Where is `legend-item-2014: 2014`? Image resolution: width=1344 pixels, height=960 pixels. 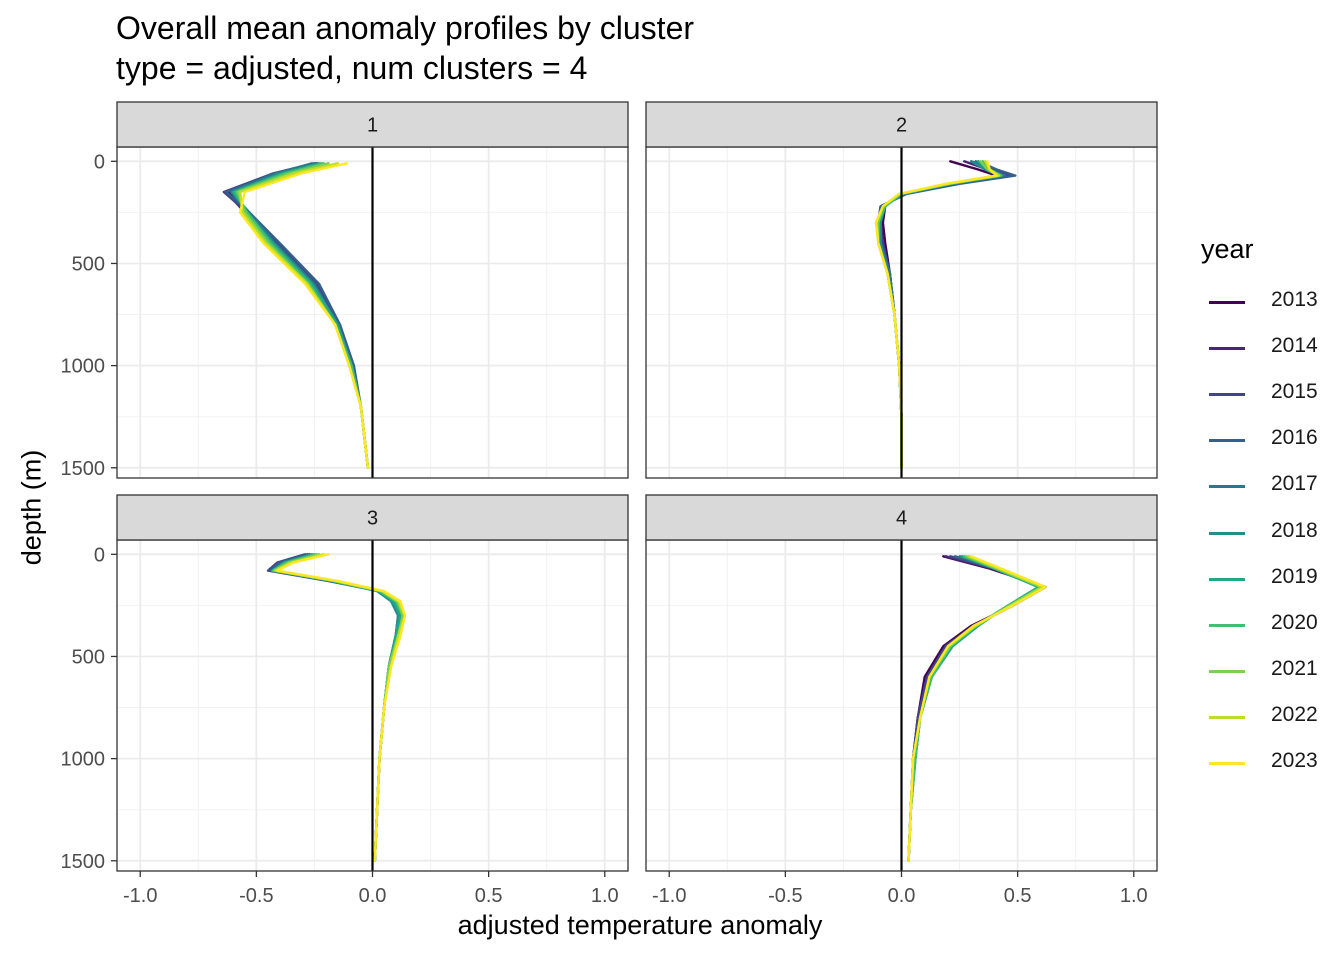 legend-item-2014: 2014 is located at coordinates (1276, 348).